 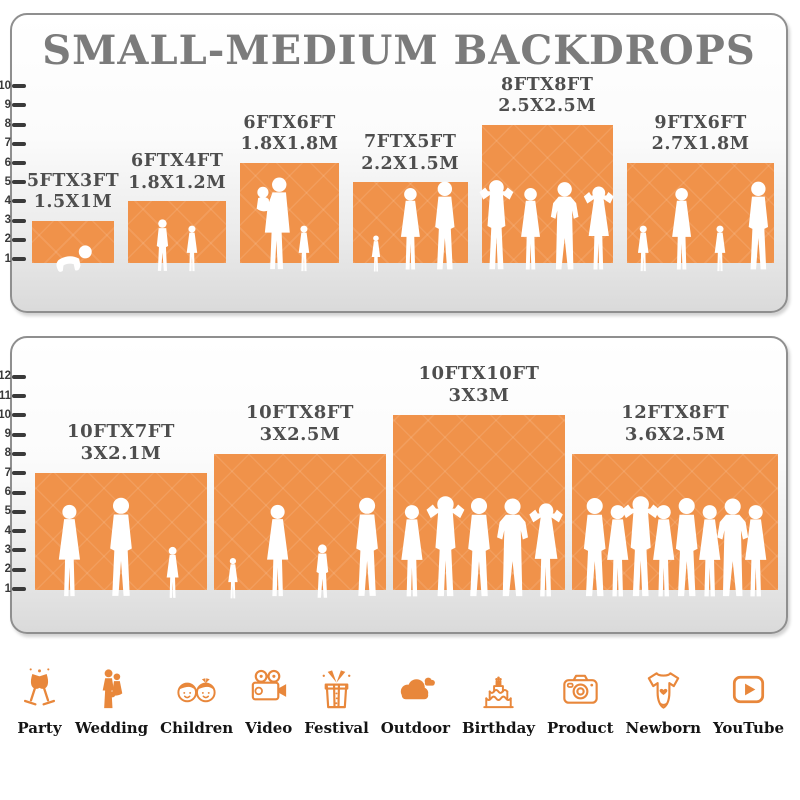 What do you see at coordinates (547, 84) in the screenshot?
I see `size-feet-label: 8FTX8FT` at bounding box center [547, 84].